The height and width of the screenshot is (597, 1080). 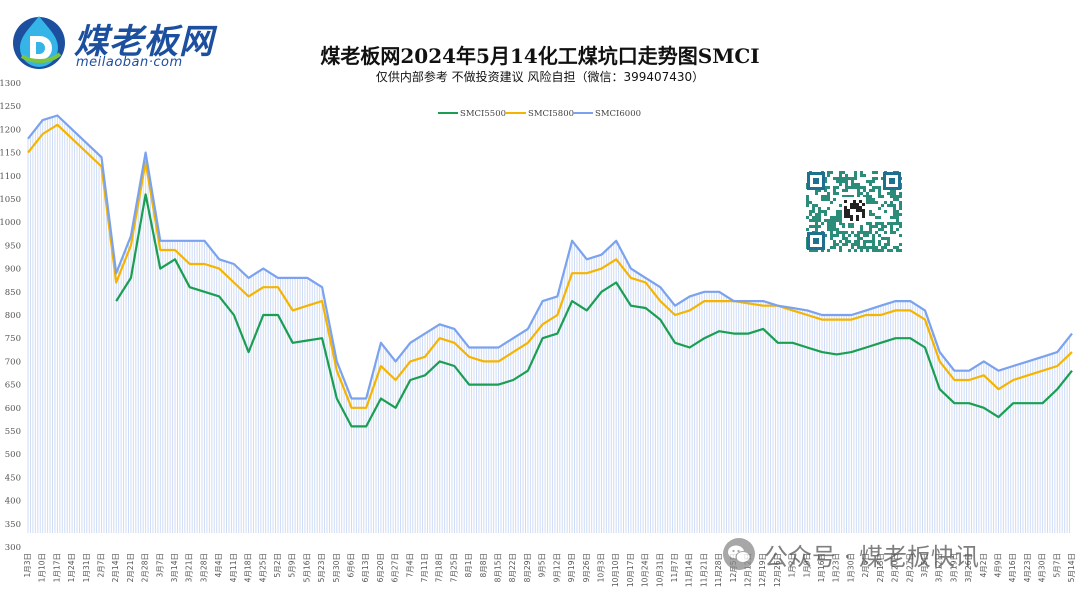 I want to click on logo-text-cn: 煤老板网, so click(x=144, y=42).